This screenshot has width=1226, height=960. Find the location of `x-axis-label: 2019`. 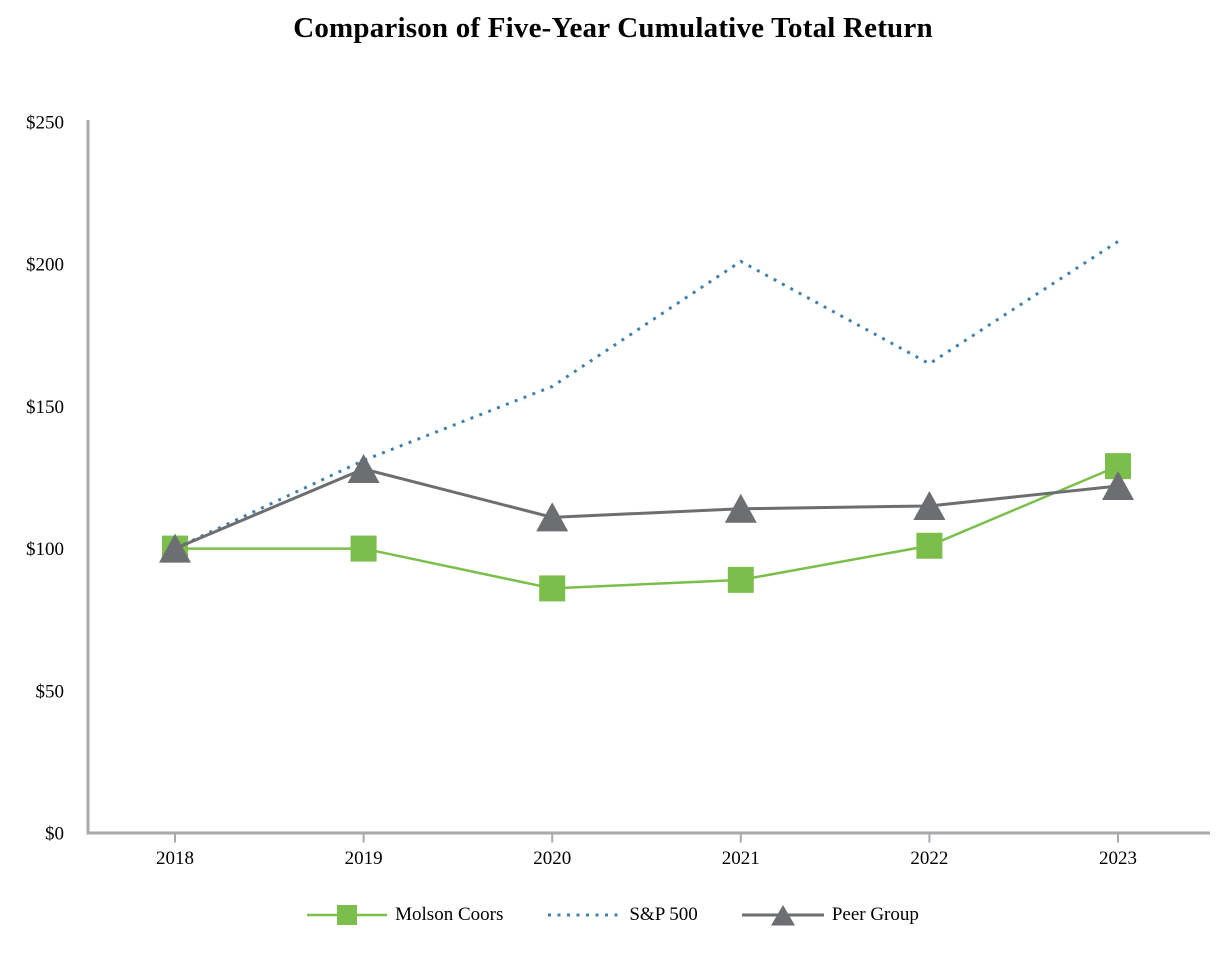

x-axis-label: 2019 is located at coordinates (364, 858).